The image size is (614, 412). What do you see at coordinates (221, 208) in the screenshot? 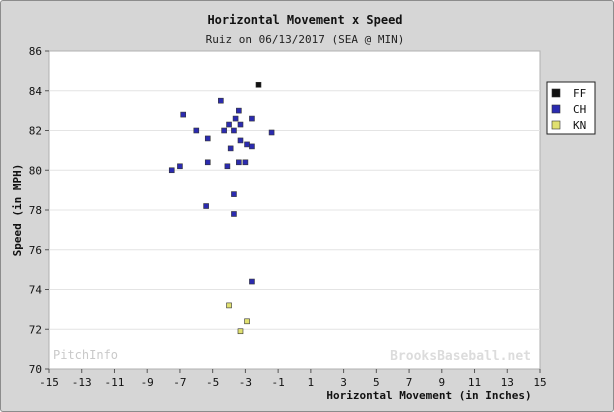
I see `data-points` at bounding box center [221, 208].